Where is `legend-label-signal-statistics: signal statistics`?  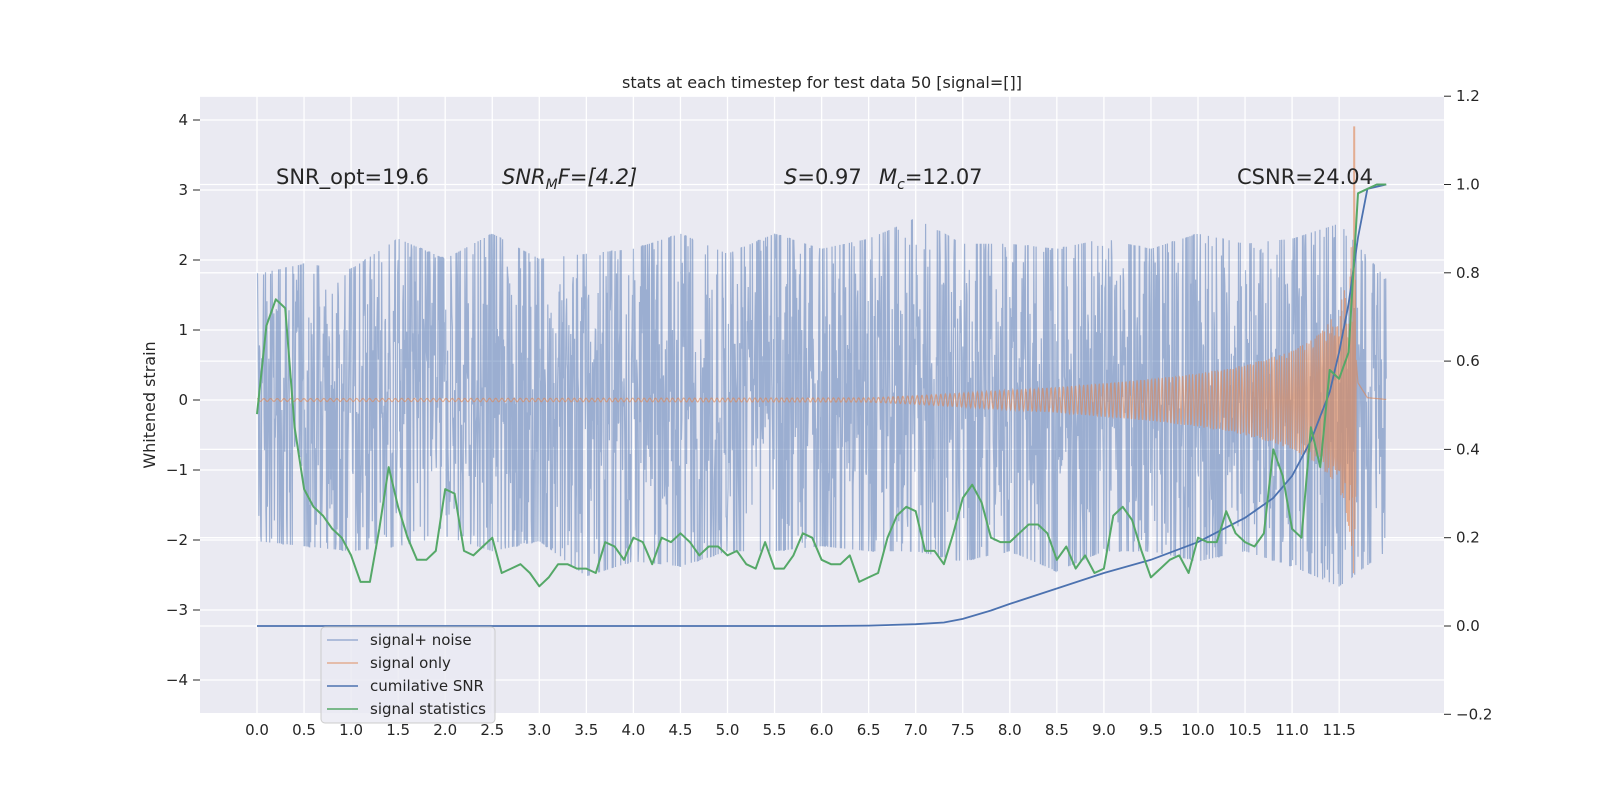
legend-label-signal-statistics: signal statistics is located at coordinates (428, 709).